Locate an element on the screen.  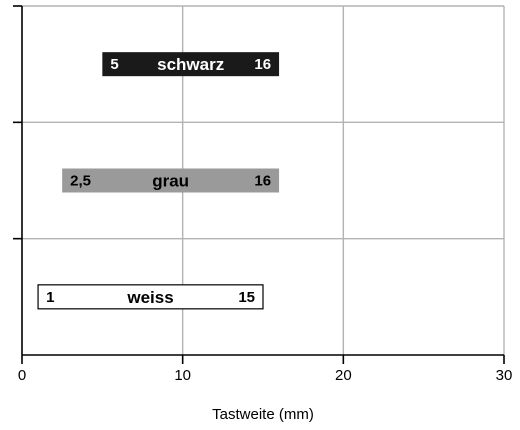
bar-name-label: weiss is located at coordinates (149, 297).